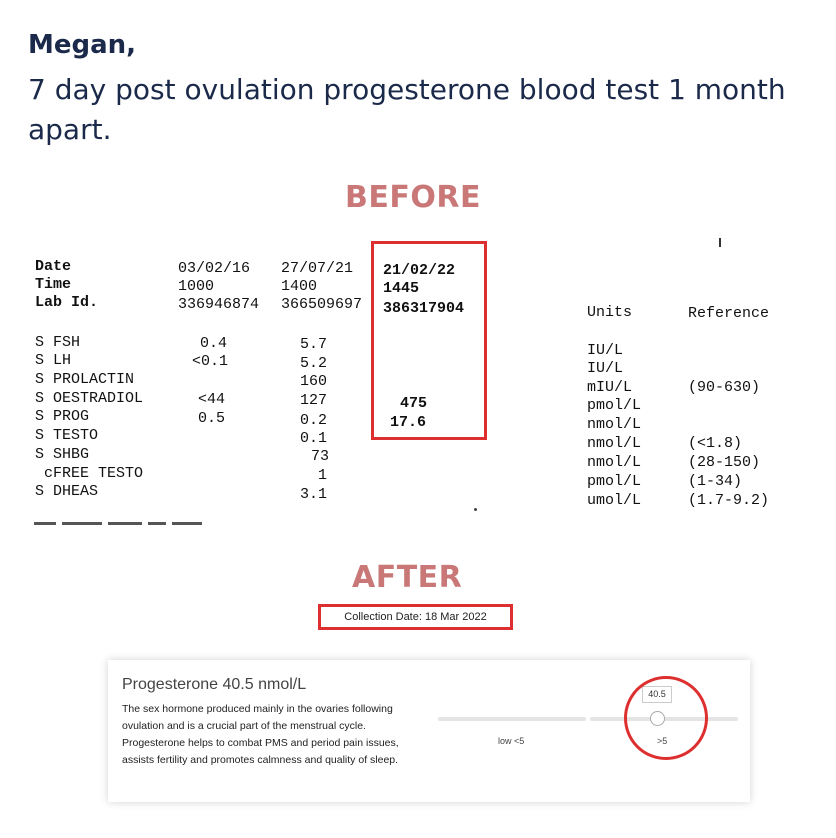 Image resolution: width=836 pixels, height=838 pixels. I want to click on test-value-col2: 160, so click(314, 381).